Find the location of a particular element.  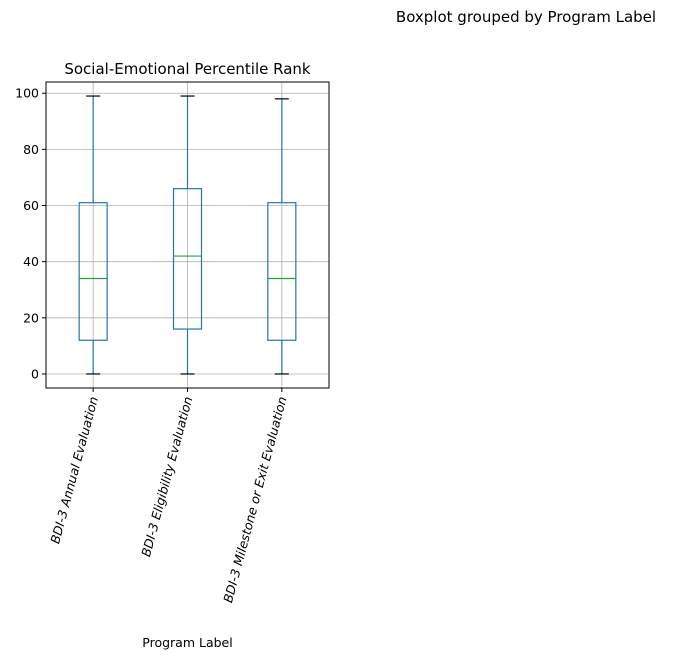

x-tick-label: BDI-3 Annual Evaluation is located at coordinates (74, 470).